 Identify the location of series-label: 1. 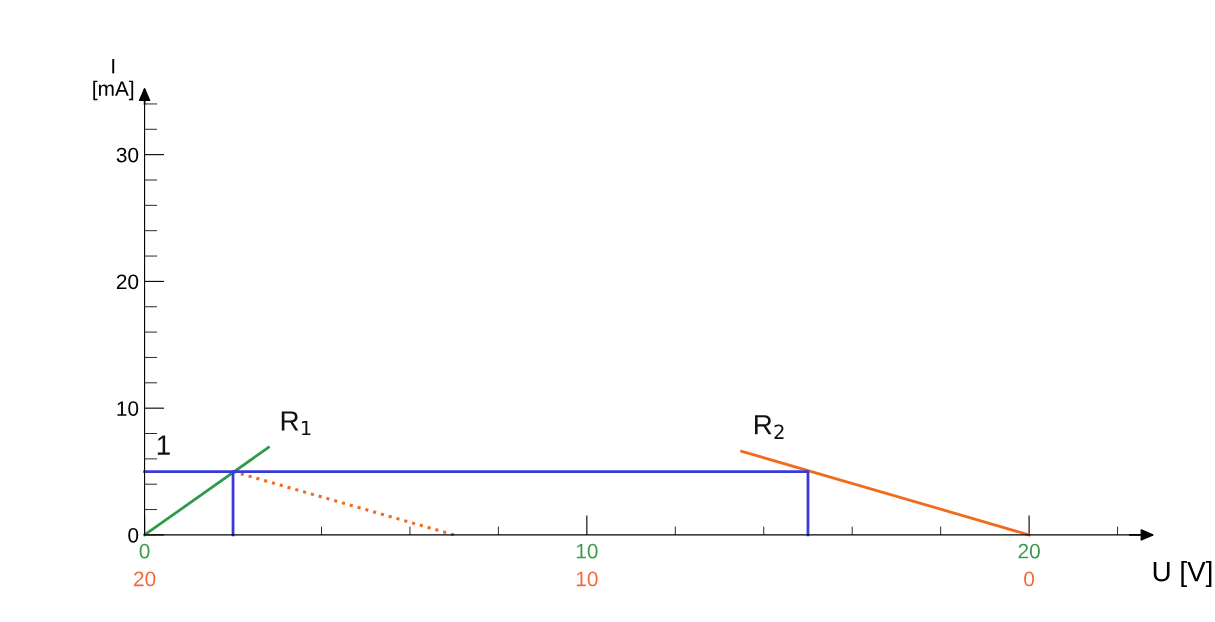
(163, 445).